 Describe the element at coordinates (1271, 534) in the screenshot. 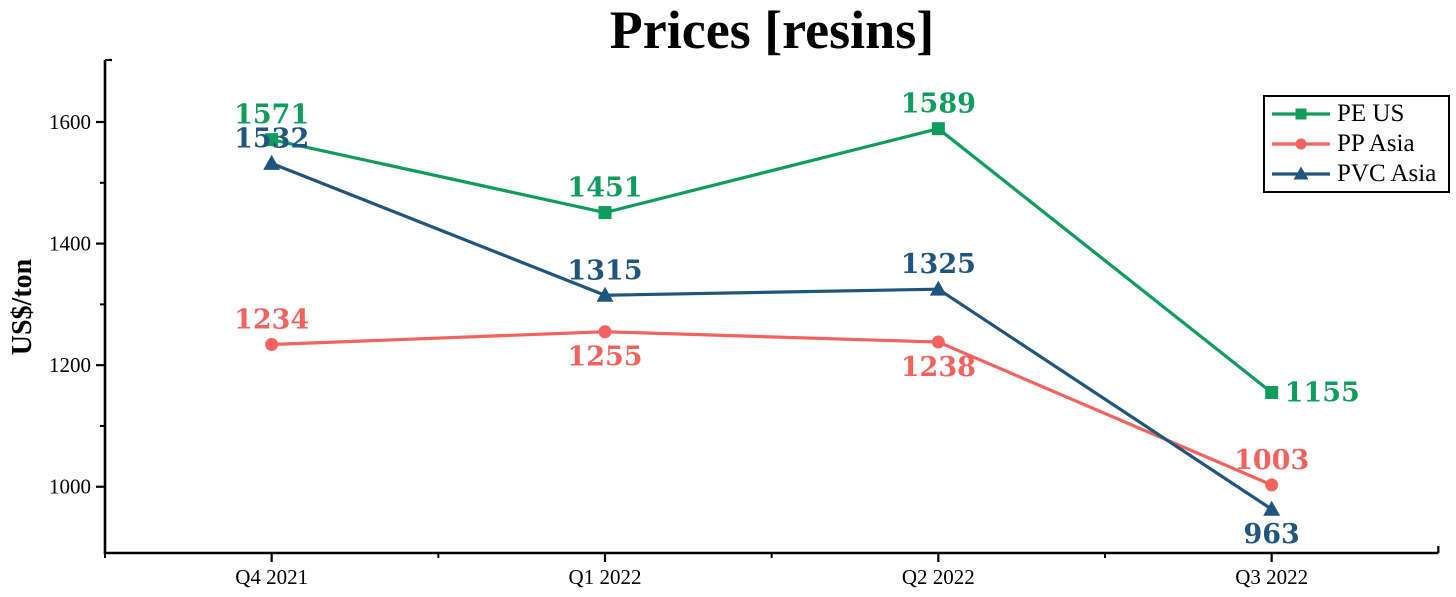

I see `data-point-label: 963` at that location.